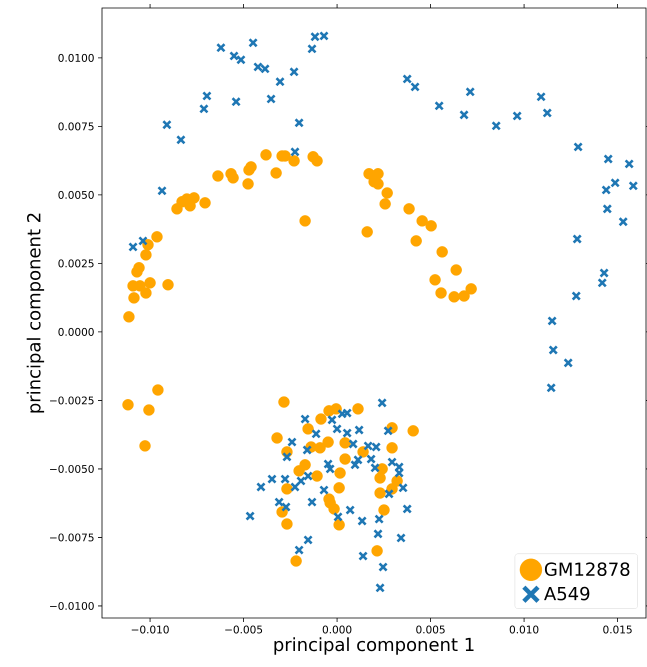 Image resolution: width=647 pixels, height=667 pixels. Describe the element at coordinates (72, 537) in the screenshot. I see `y-tick-label: −0.0075` at that location.